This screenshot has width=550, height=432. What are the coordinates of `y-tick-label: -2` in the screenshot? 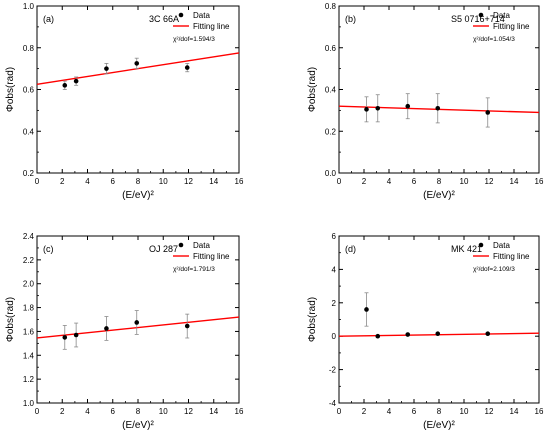 It's located at (333, 370).